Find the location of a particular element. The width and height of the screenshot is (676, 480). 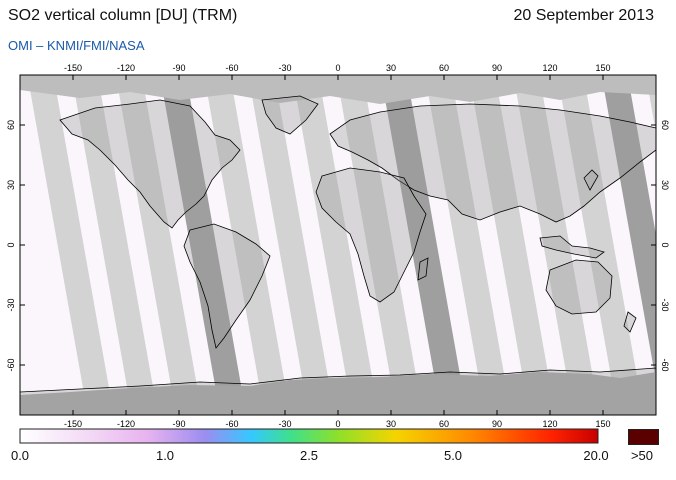

colorbar-label-1: 1.0 is located at coordinates (165, 455).